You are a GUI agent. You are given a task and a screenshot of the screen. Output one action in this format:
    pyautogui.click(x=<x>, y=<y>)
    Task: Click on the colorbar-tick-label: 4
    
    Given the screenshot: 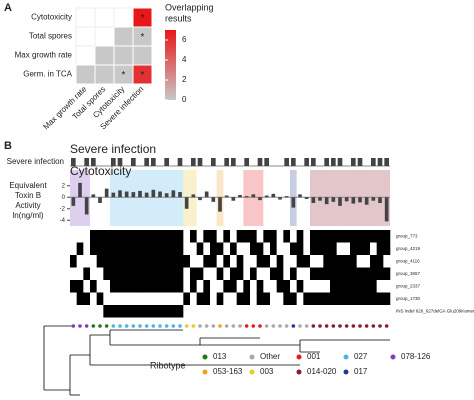 What is the action you would take?
    pyautogui.click(x=184, y=59)
    